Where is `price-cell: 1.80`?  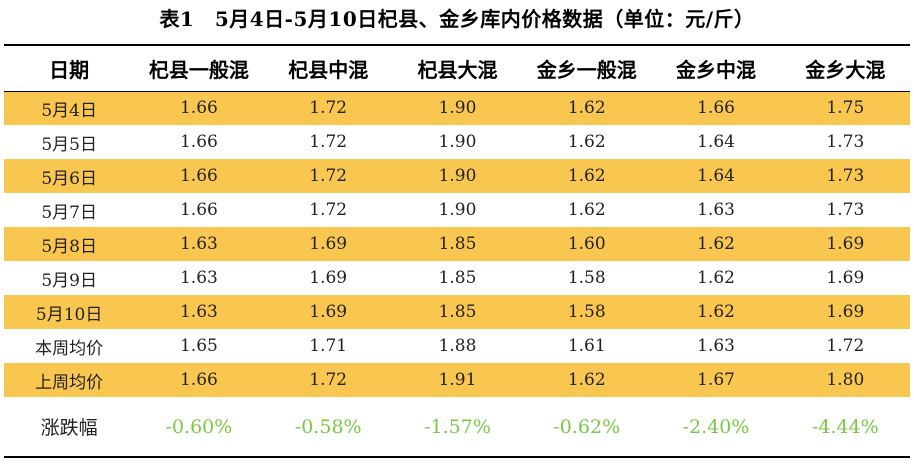
price-cell: 1.80 is located at coordinates (845, 380).